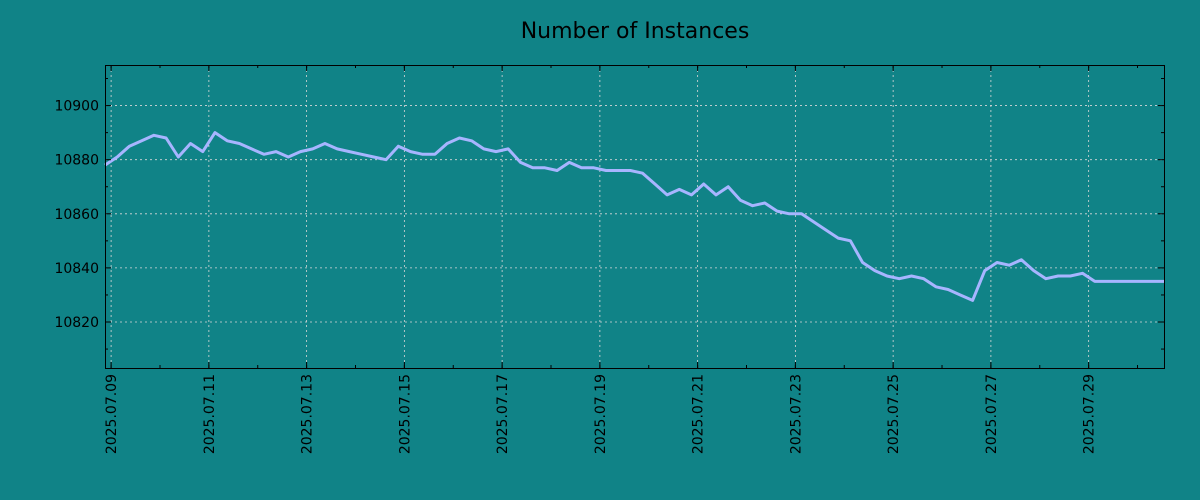 This screenshot has width=1200, height=500. Describe the element at coordinates (699, 414) in the screenshot. I see `x-tick-label: 2025.07.21` at that location.